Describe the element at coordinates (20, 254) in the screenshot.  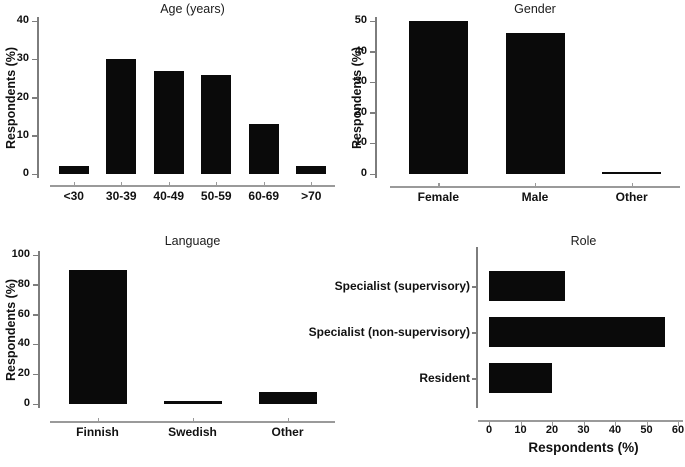
I see `y-tick-label: 100` at that location.